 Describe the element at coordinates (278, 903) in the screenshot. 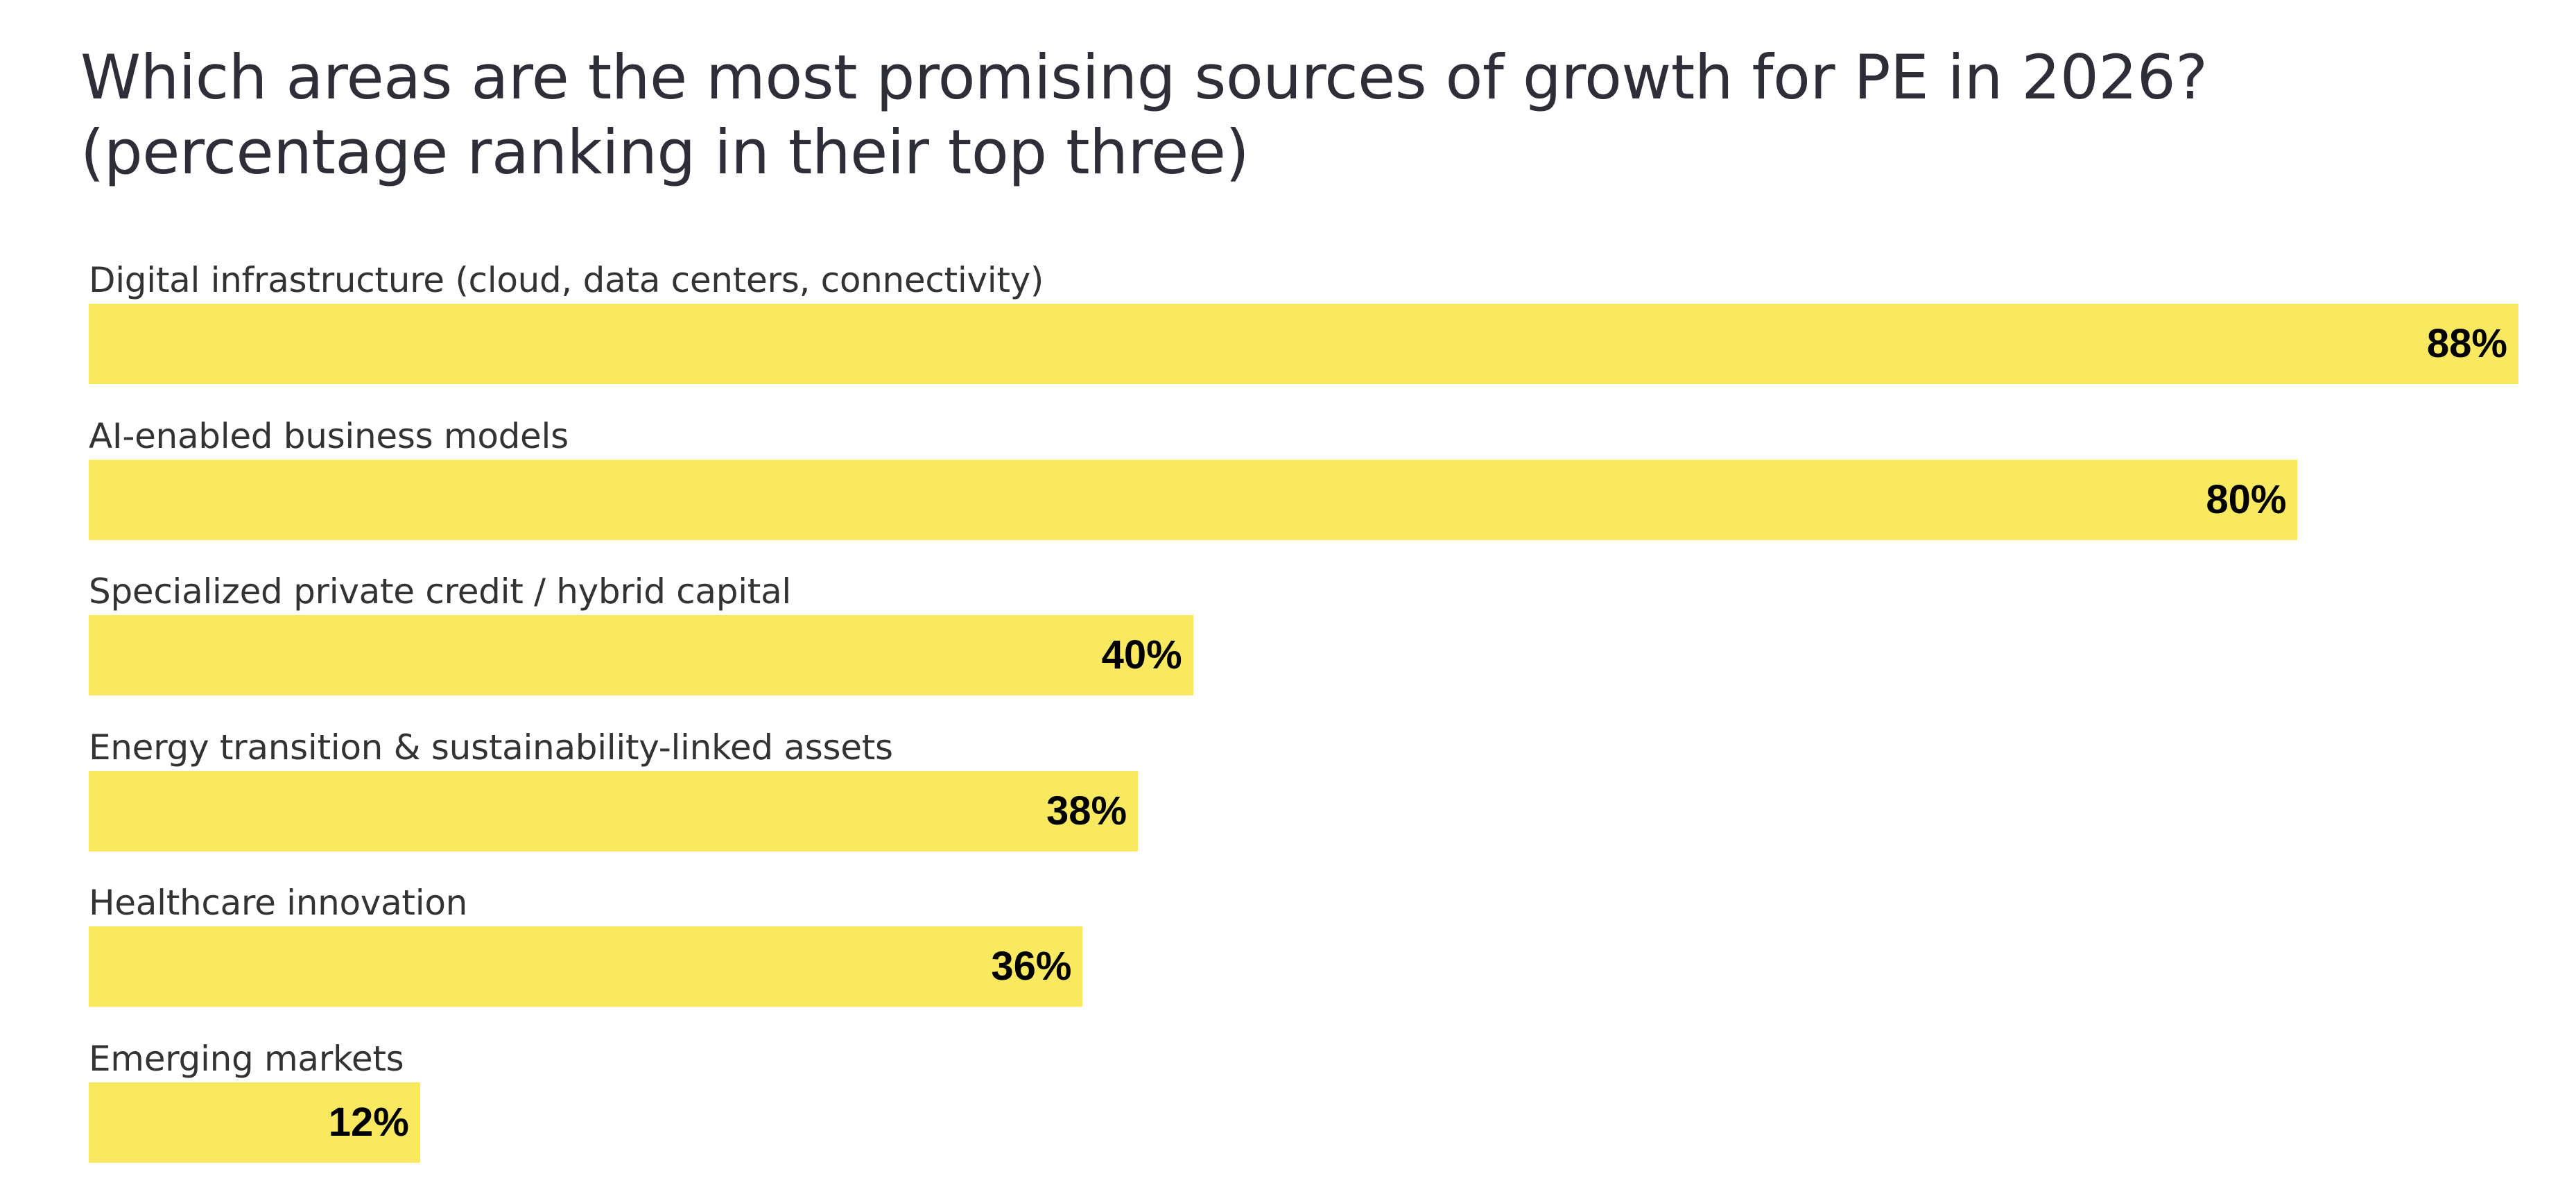

I see `category-label: Healthcare innovation` at that location.